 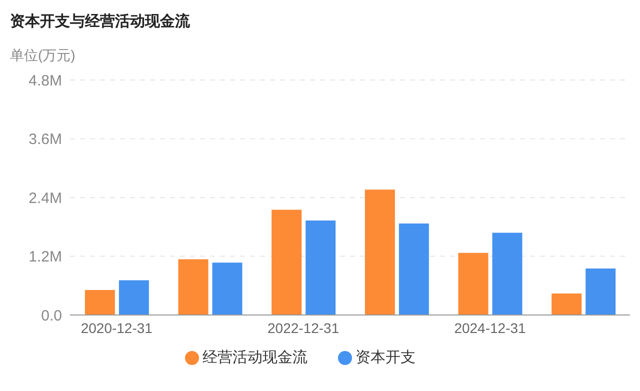 I want to click on legend-label: 资本开支, so click(x=386, y=357).